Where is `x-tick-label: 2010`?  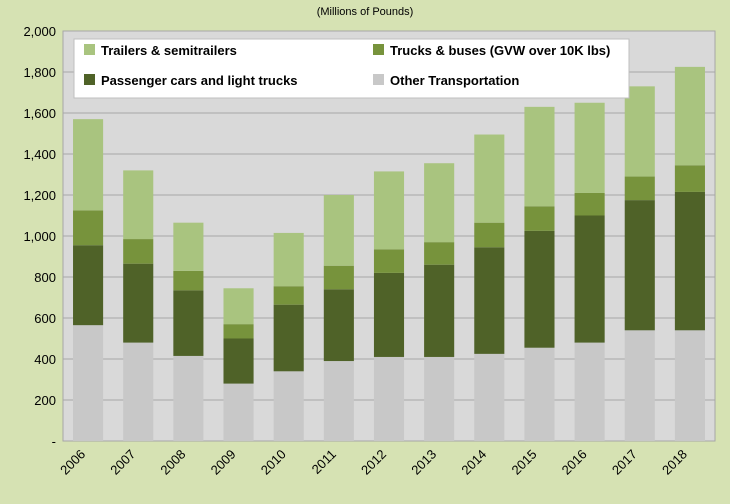 x-tick-label: 2010 is located at coordinates (273, 462).